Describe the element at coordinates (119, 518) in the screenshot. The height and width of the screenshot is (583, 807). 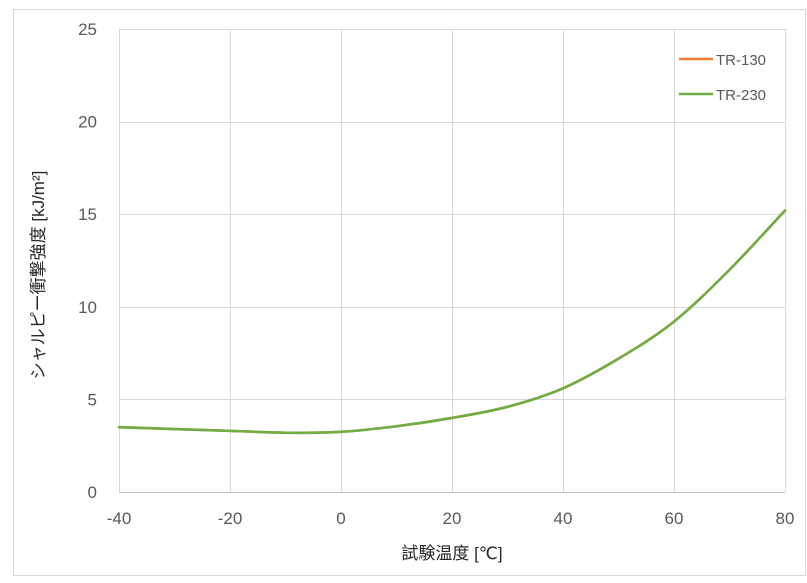
I see `x-tick-label: -40` at that location.